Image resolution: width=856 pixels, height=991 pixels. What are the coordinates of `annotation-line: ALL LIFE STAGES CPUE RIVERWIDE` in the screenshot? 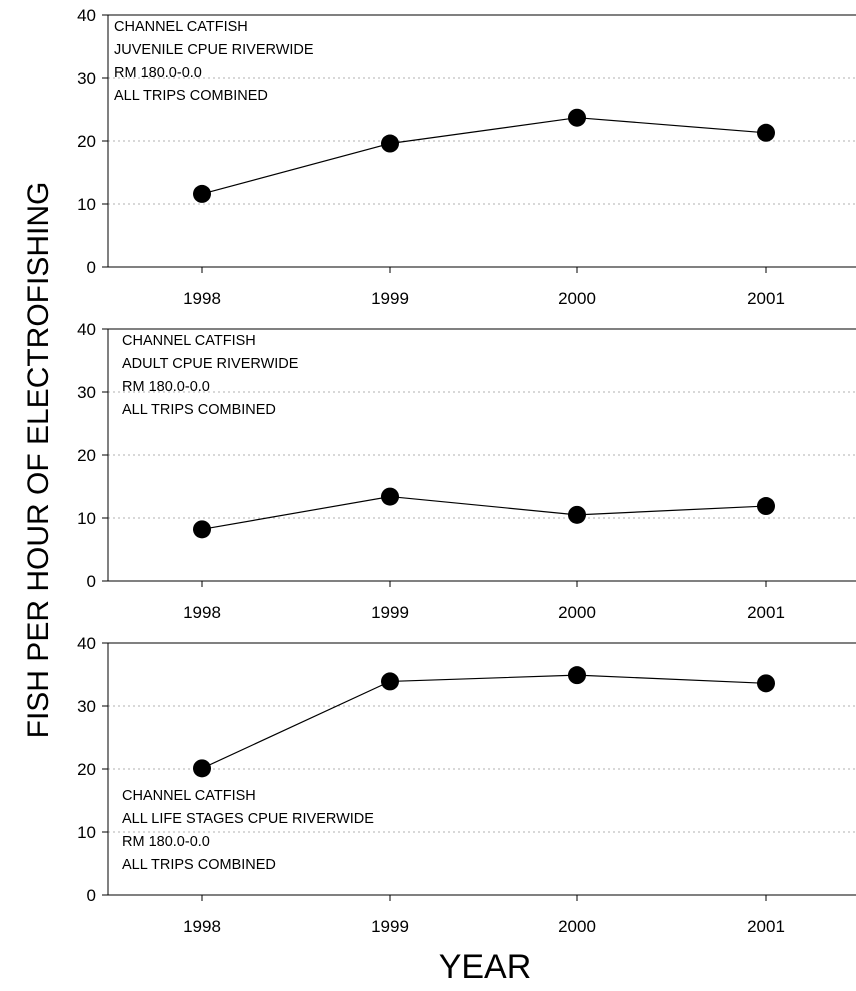 It's located at (248, 819).